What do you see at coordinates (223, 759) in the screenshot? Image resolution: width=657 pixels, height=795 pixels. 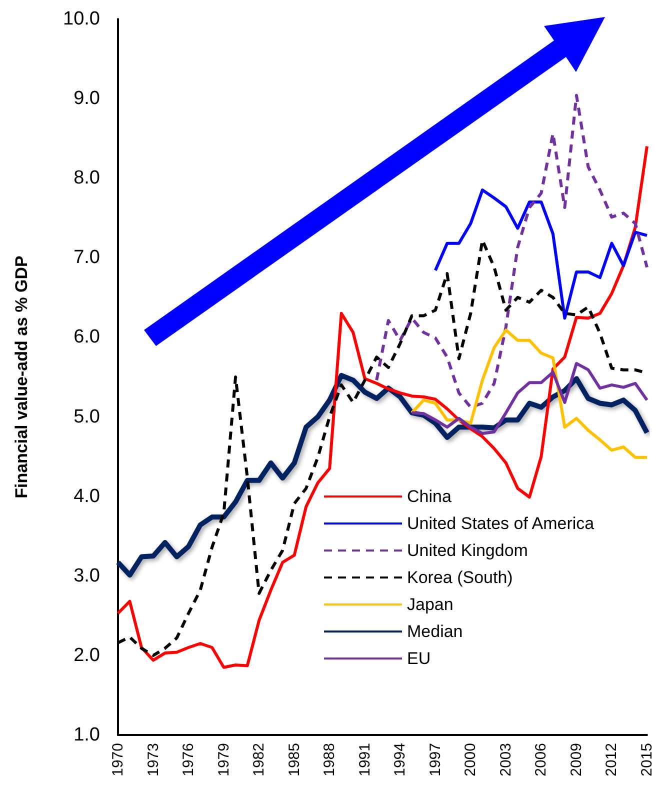 I see `x-tick-label: 1979` at bounding box center [223, 759].